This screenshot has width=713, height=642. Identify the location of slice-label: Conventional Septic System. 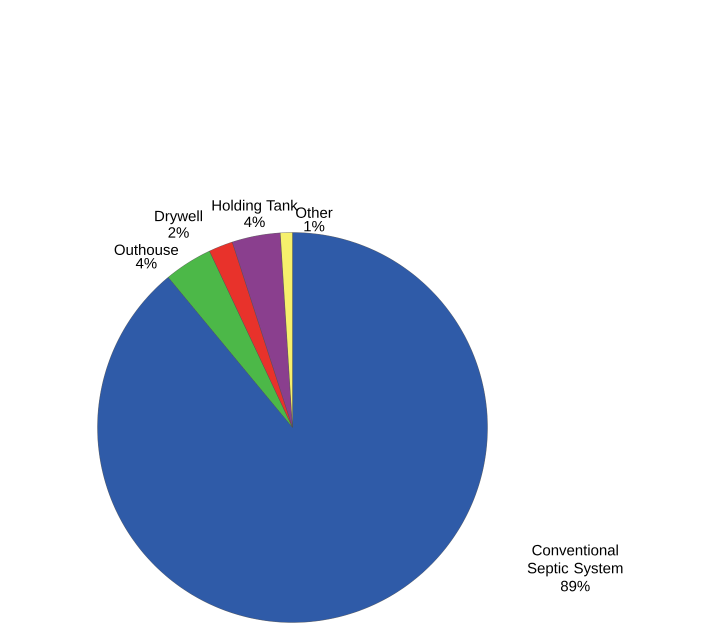
(575, 560).